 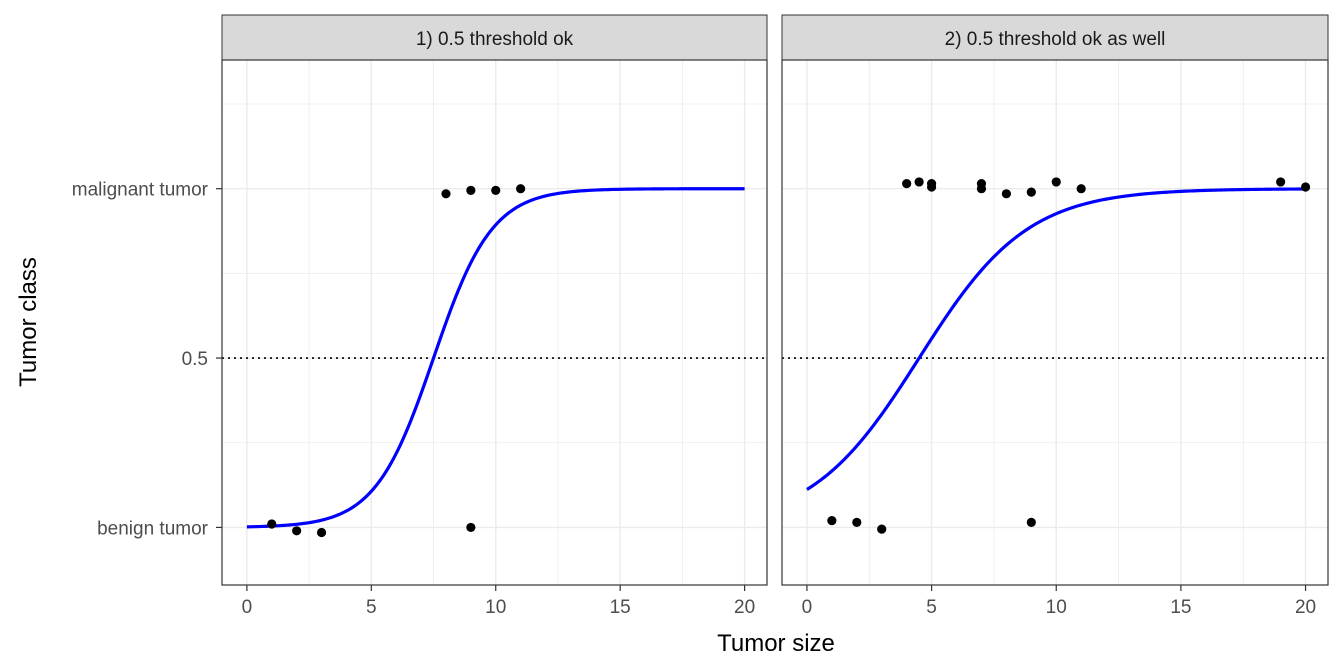 I want to click on panel-title: 1) 0.5 threshold ok, so click(x=495, y=39).